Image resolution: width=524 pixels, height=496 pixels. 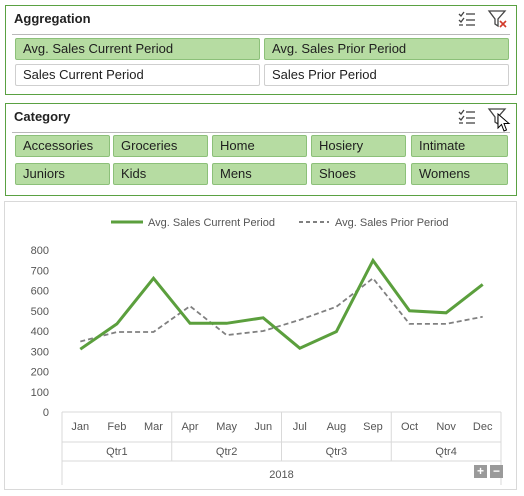 What do you see at coordinates (261, 118) in the screenshot?
I see `category-slicer-header: Category` at bounding box center [261, 118].